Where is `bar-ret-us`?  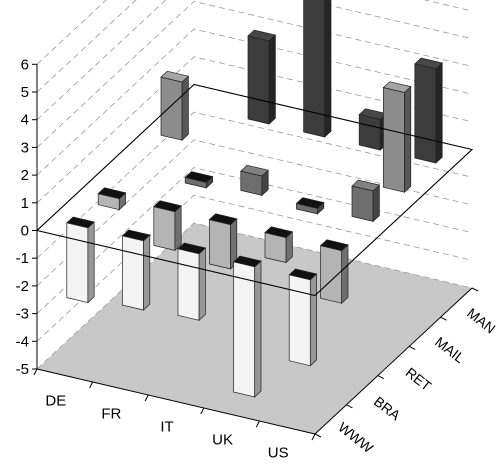
bar-ret-us is located at coordinates (366, 201).